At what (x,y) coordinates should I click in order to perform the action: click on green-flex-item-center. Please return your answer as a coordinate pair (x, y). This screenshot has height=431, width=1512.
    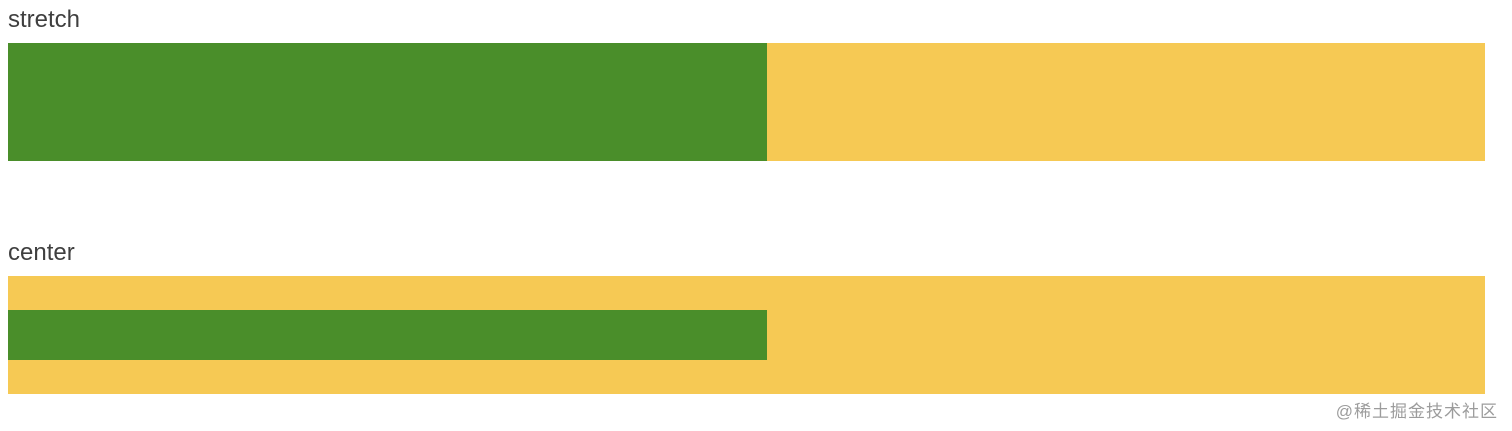
    Looking at the image, I should click on (387, 335).